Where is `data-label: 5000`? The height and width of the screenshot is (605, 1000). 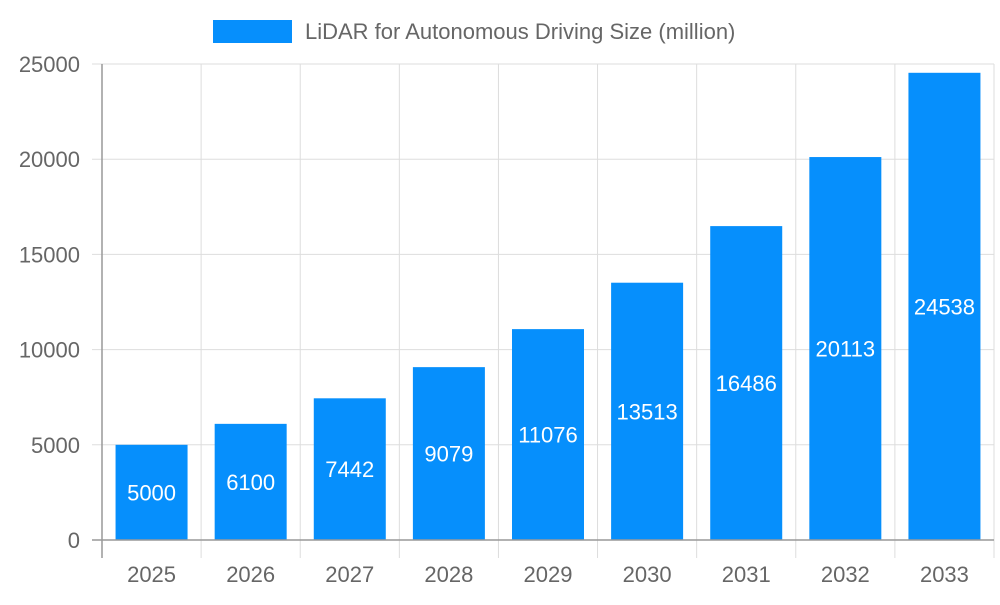 data-label: 5000 is located at coordinates (151, 492).